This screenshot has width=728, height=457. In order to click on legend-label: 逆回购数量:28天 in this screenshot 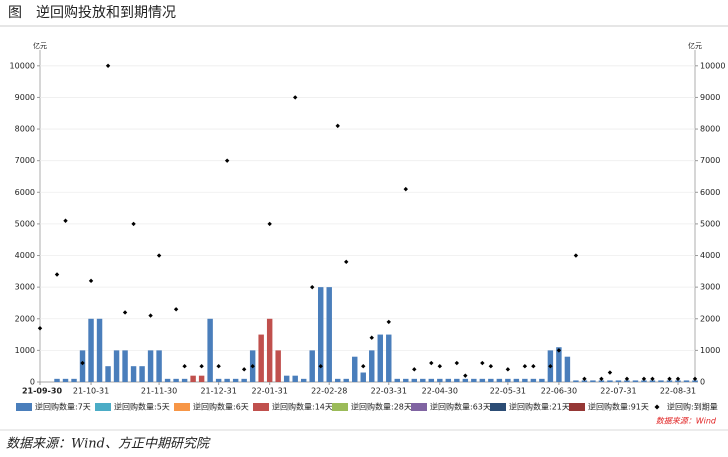, I will do `click(381, 407)`.